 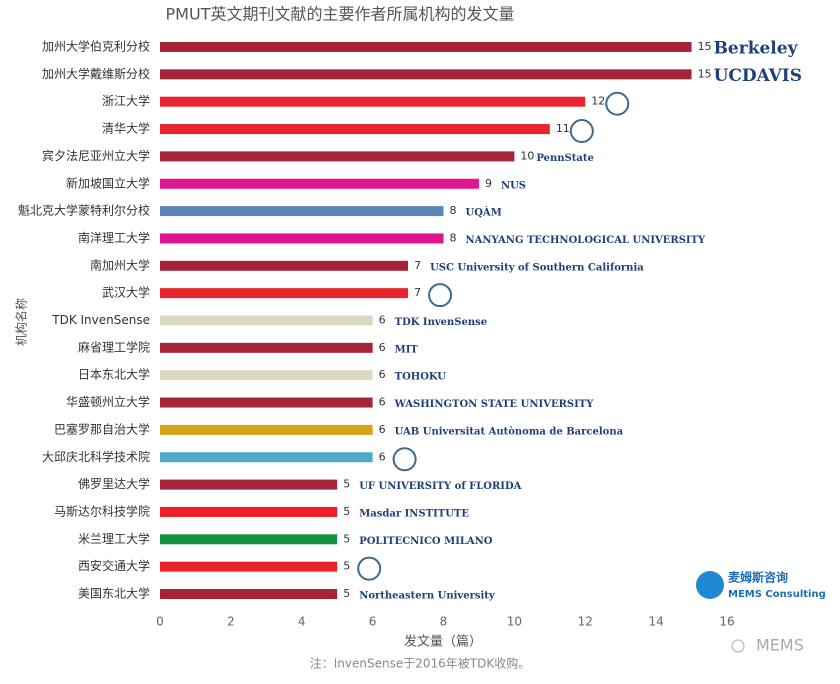 What do you see at coordinates (420, 663) in the screenshot?
I see `note: 注：InvenSense于2016年被TDK收购。` at bounding box center [420, 663].